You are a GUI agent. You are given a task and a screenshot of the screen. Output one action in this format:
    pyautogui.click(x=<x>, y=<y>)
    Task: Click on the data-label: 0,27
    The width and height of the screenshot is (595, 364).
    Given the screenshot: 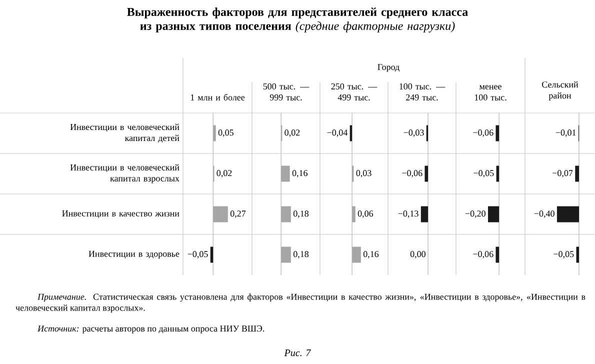 What is the action you would take?
    pyautogui.click(x=238, y=214)
    